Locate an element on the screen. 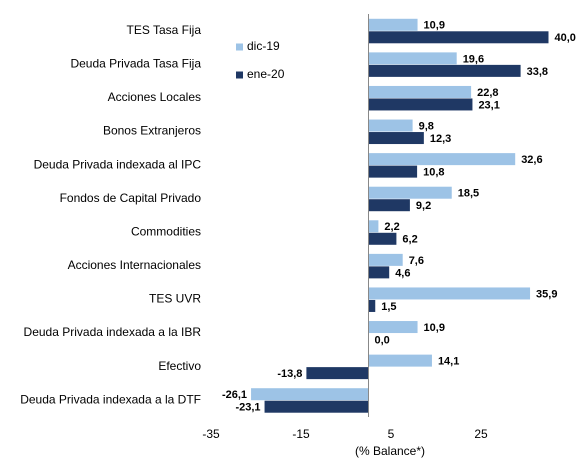 The image size is (577, 458). y-tick-label: Deuda Privada indexada a la DTF is located at coordinates (110, 399).